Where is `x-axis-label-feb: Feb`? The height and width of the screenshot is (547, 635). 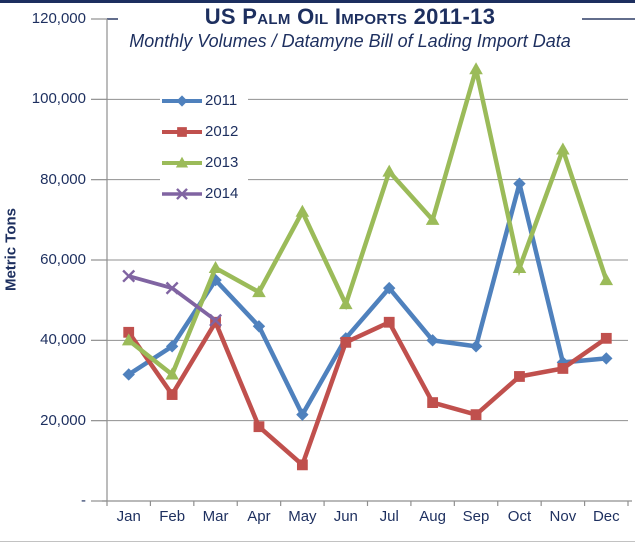 x-axis-label-feb: Feb is located at coordinates (172, 516).